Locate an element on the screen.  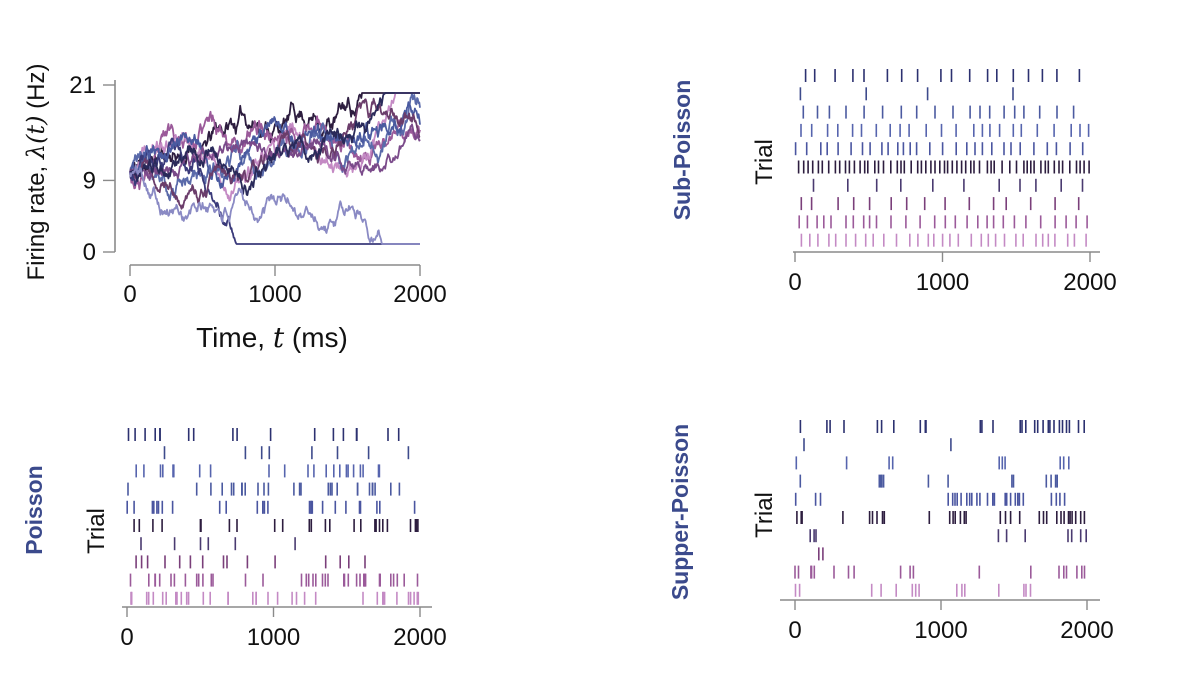
supper-poisson-x-tick-label: 1000 is located at coordinates (940, 630).